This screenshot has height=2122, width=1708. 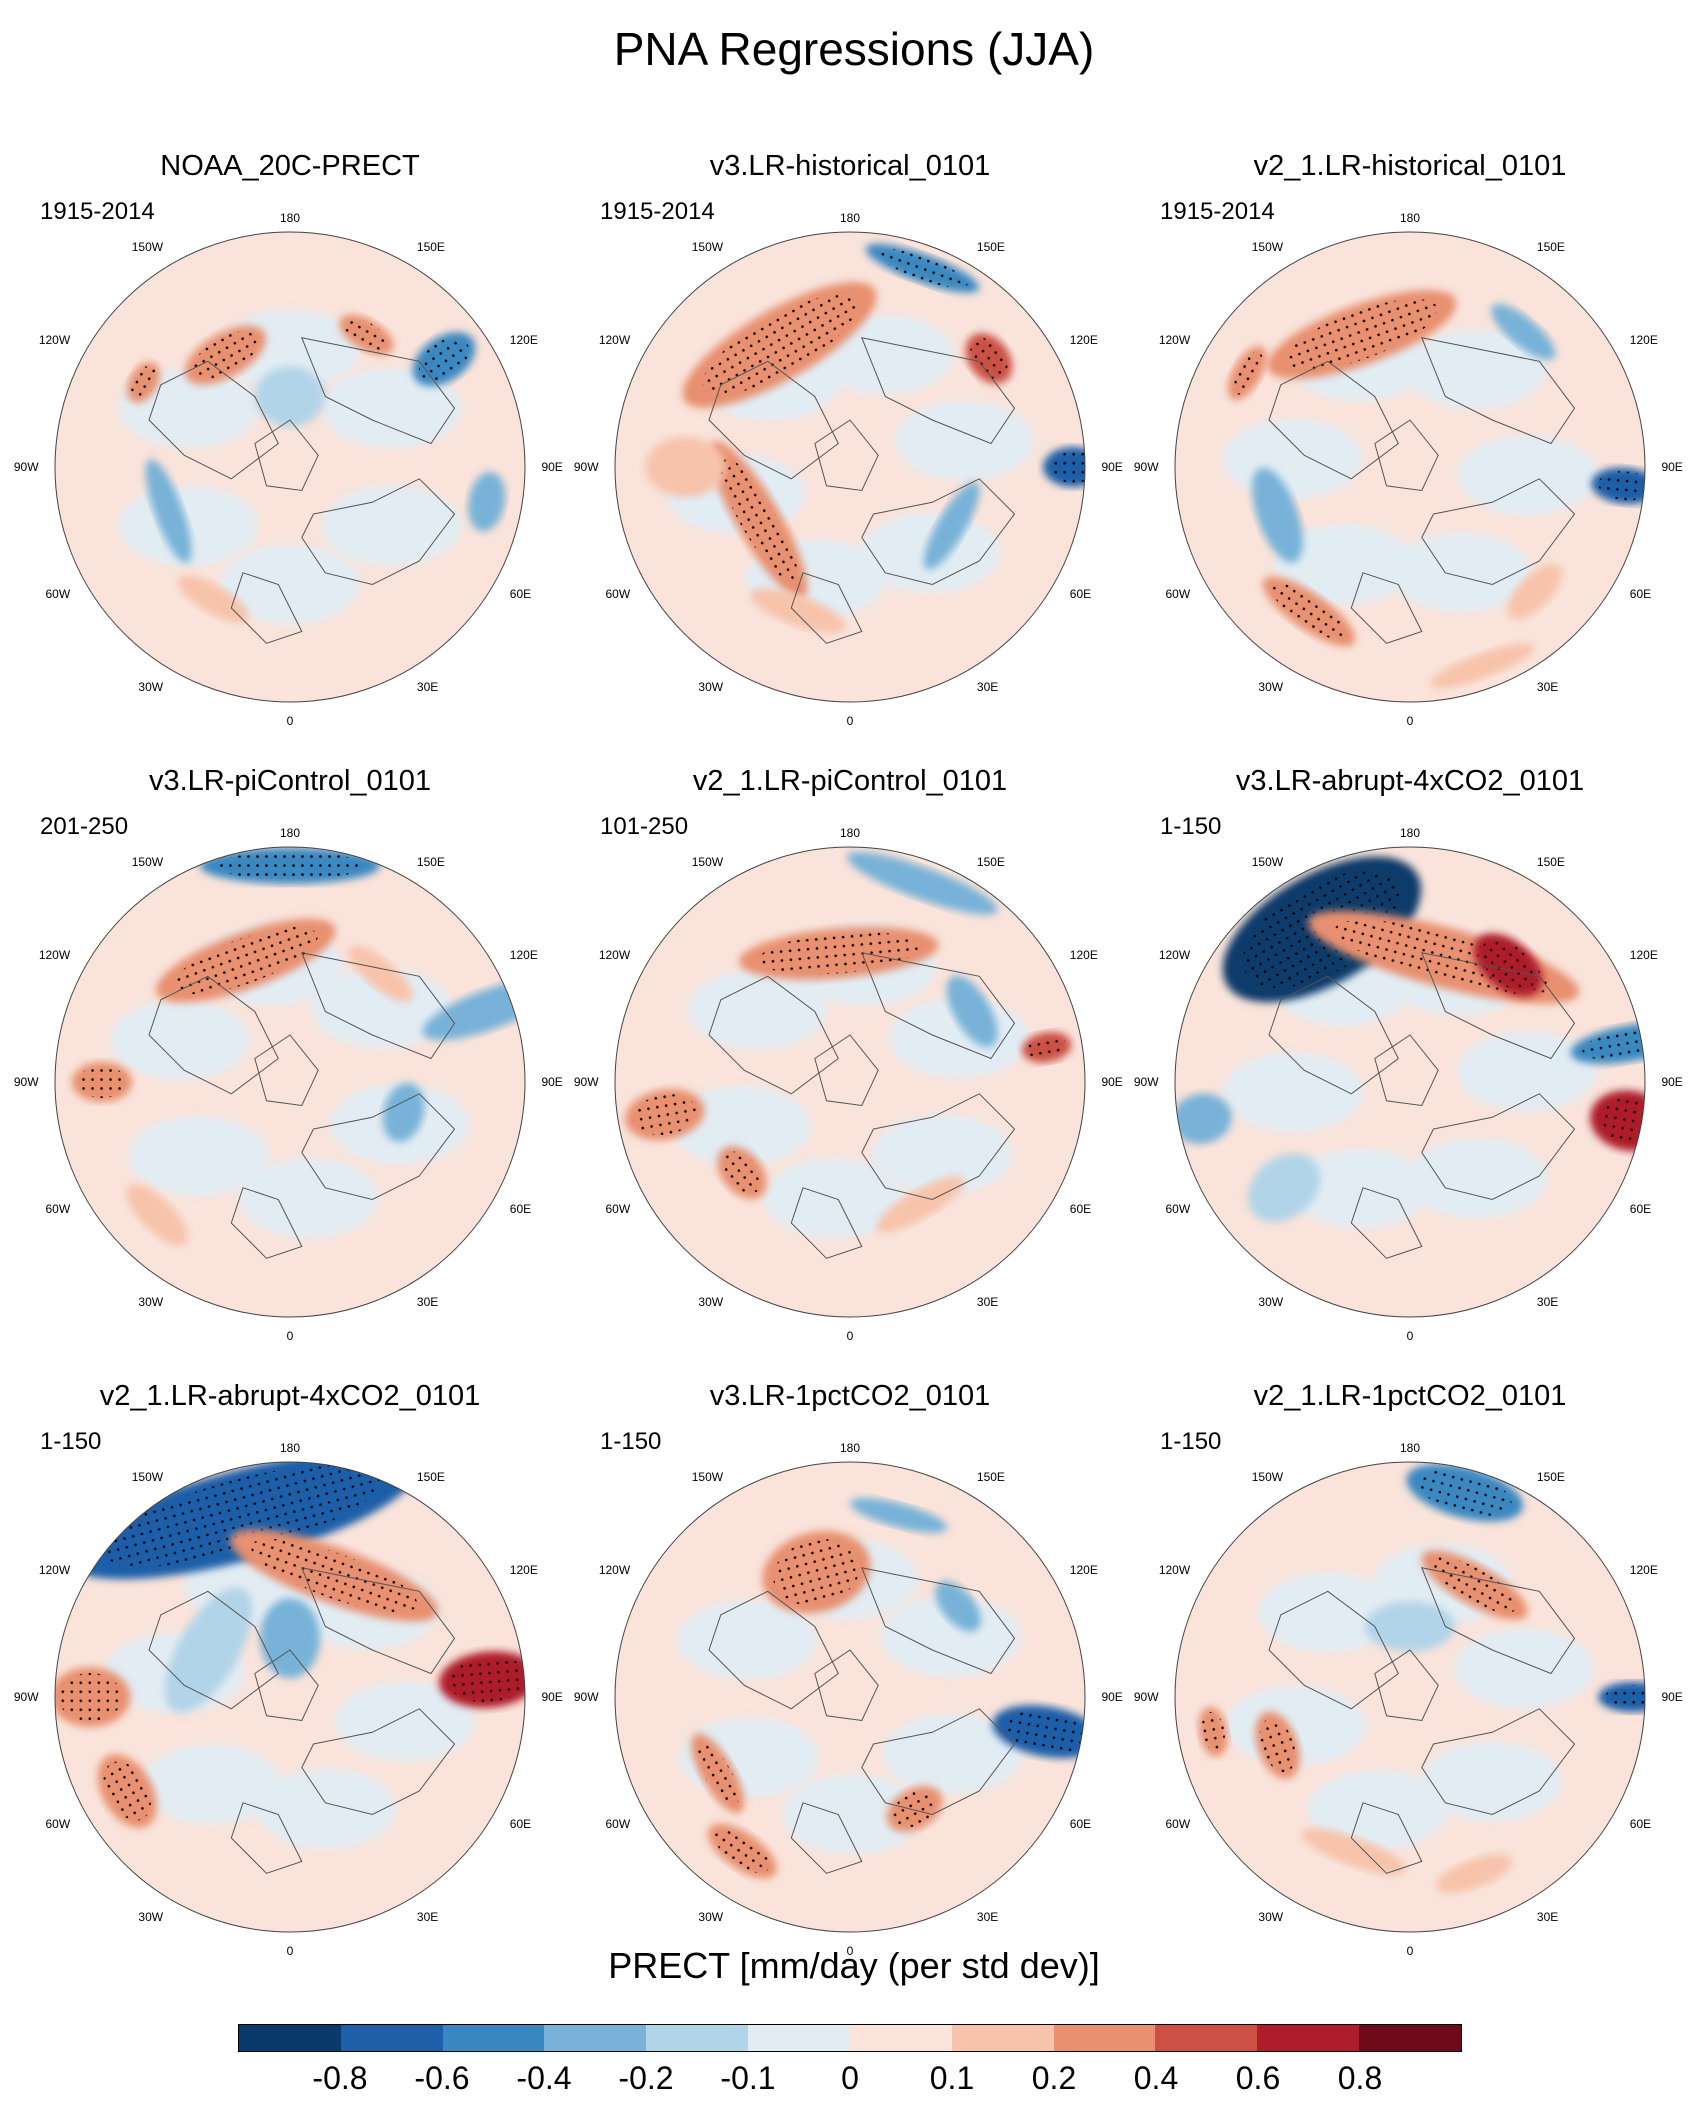 What do you see at coordinates (340, 2078) in the screenshot?
I see `colorbar-tick-label: -0.8` at bounding box center [340, 2078].